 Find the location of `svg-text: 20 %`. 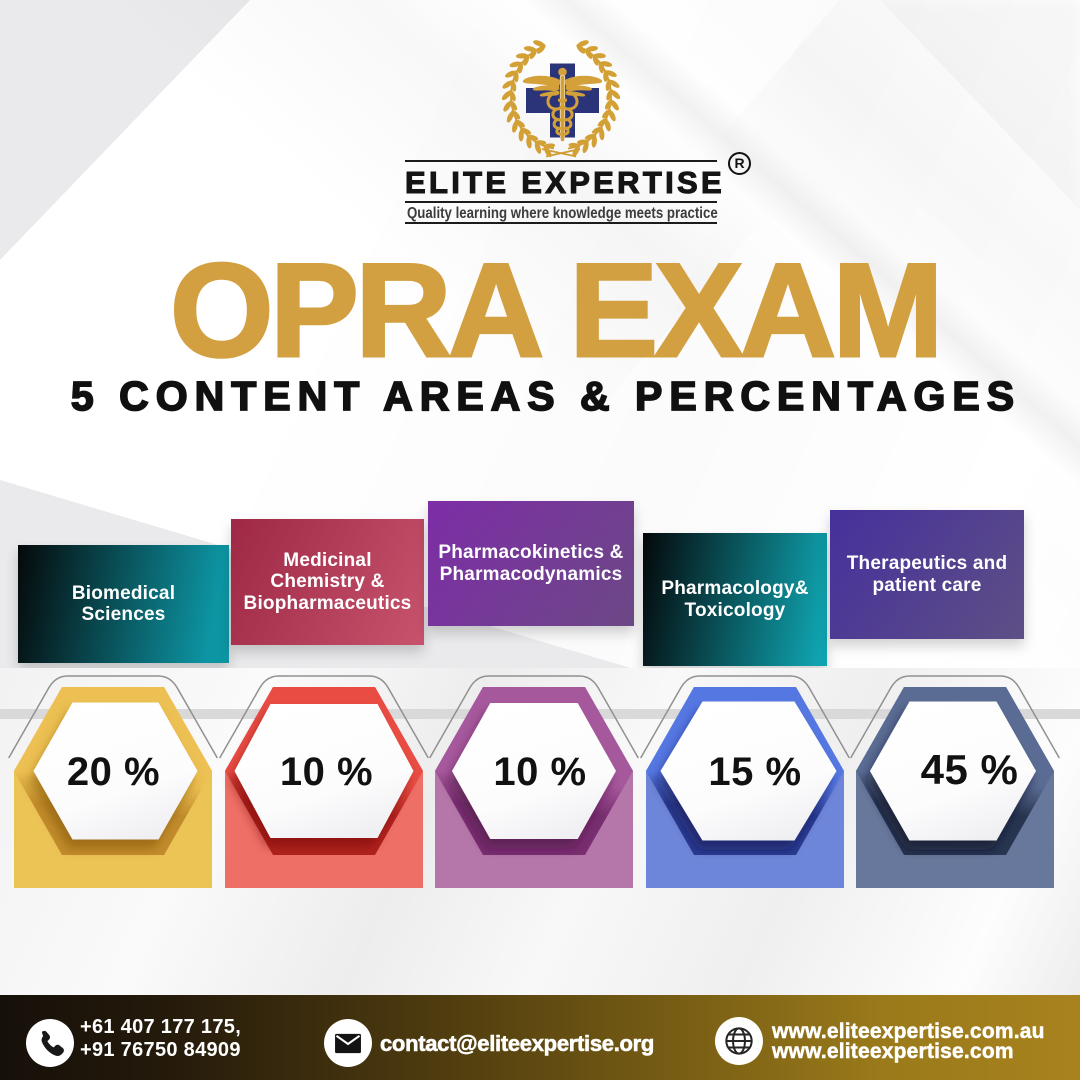

svg-text: 20 % is located at coordinates (113, 772).